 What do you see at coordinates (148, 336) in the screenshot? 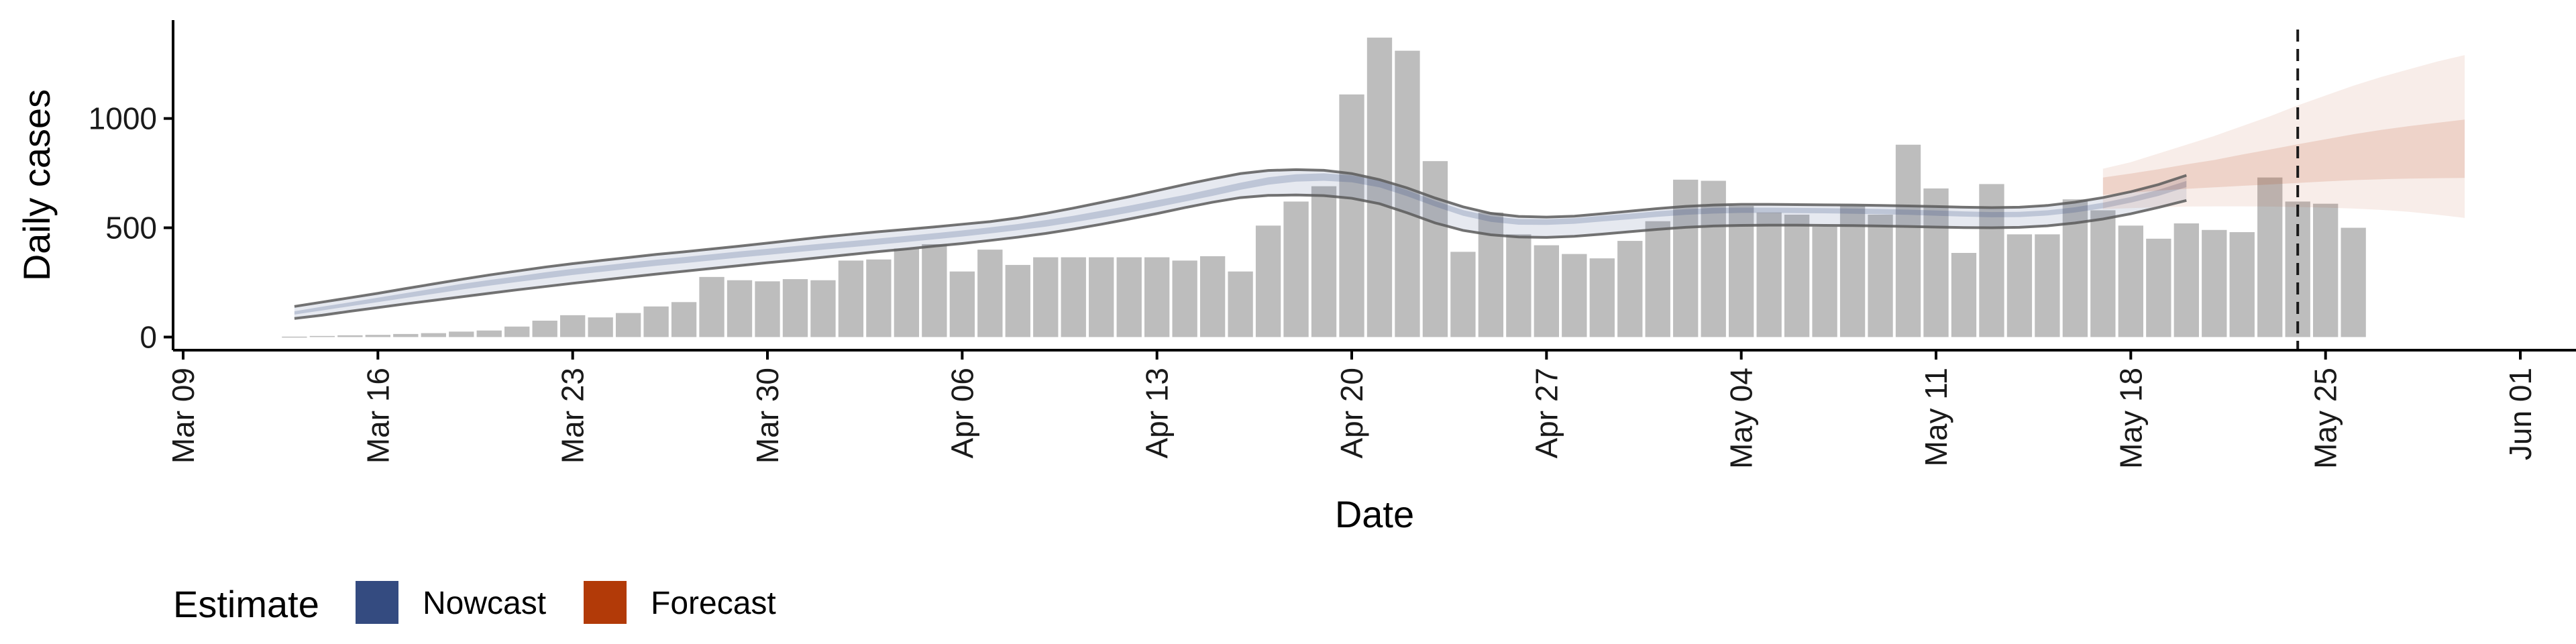
I see `y-tick-label: 0` at bounding box center [148, 336].